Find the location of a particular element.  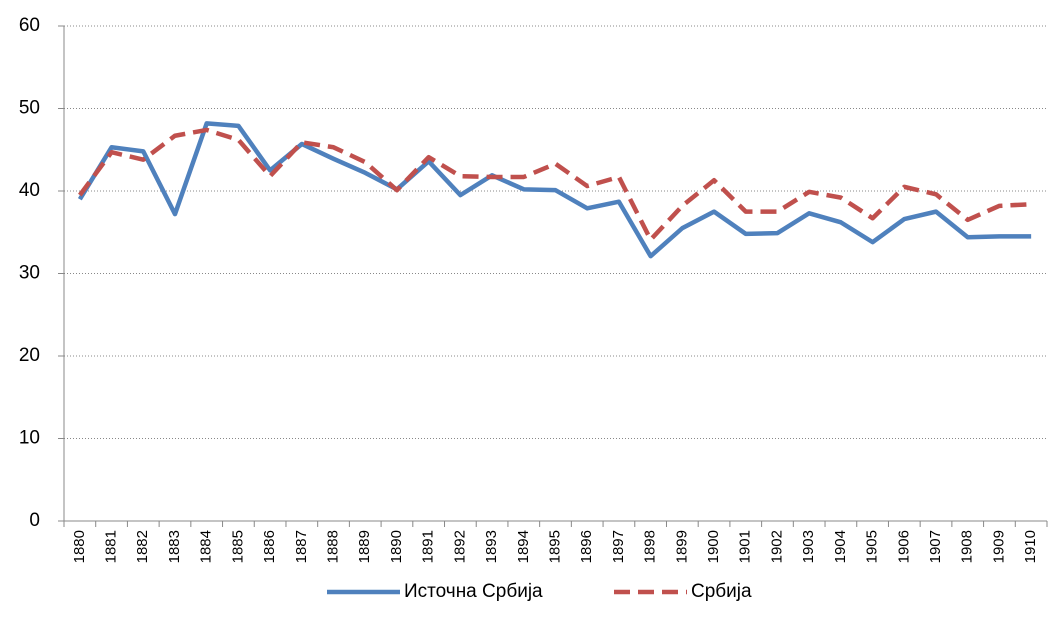

x-tick-label: 1881 is located at coordinates (111, 546).